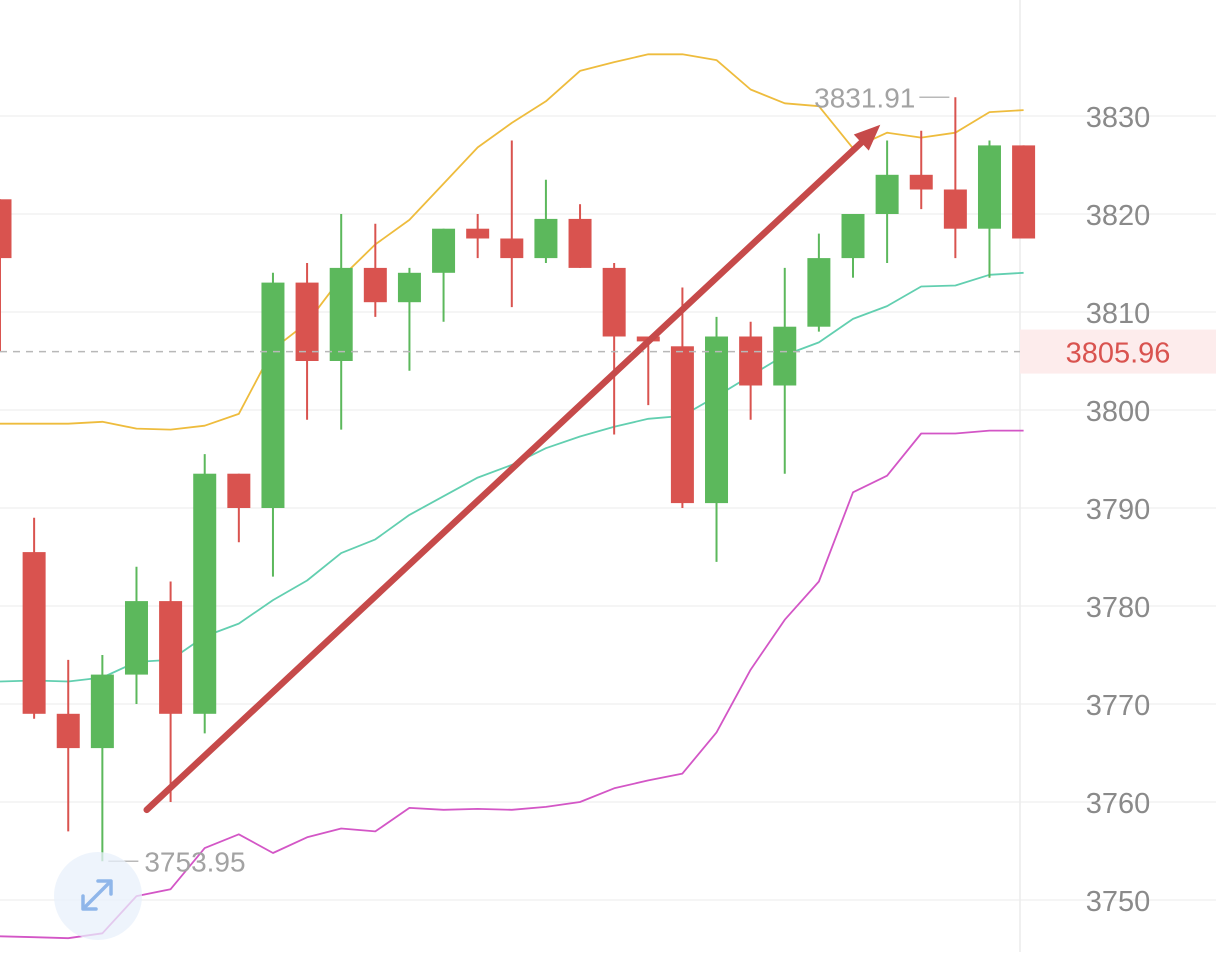 The image size is (1216, 957). What do you see at coordinates (864, 97) in the screenshot?
I see `high-annotation: 3831.91` at bounding box center [864, 97].